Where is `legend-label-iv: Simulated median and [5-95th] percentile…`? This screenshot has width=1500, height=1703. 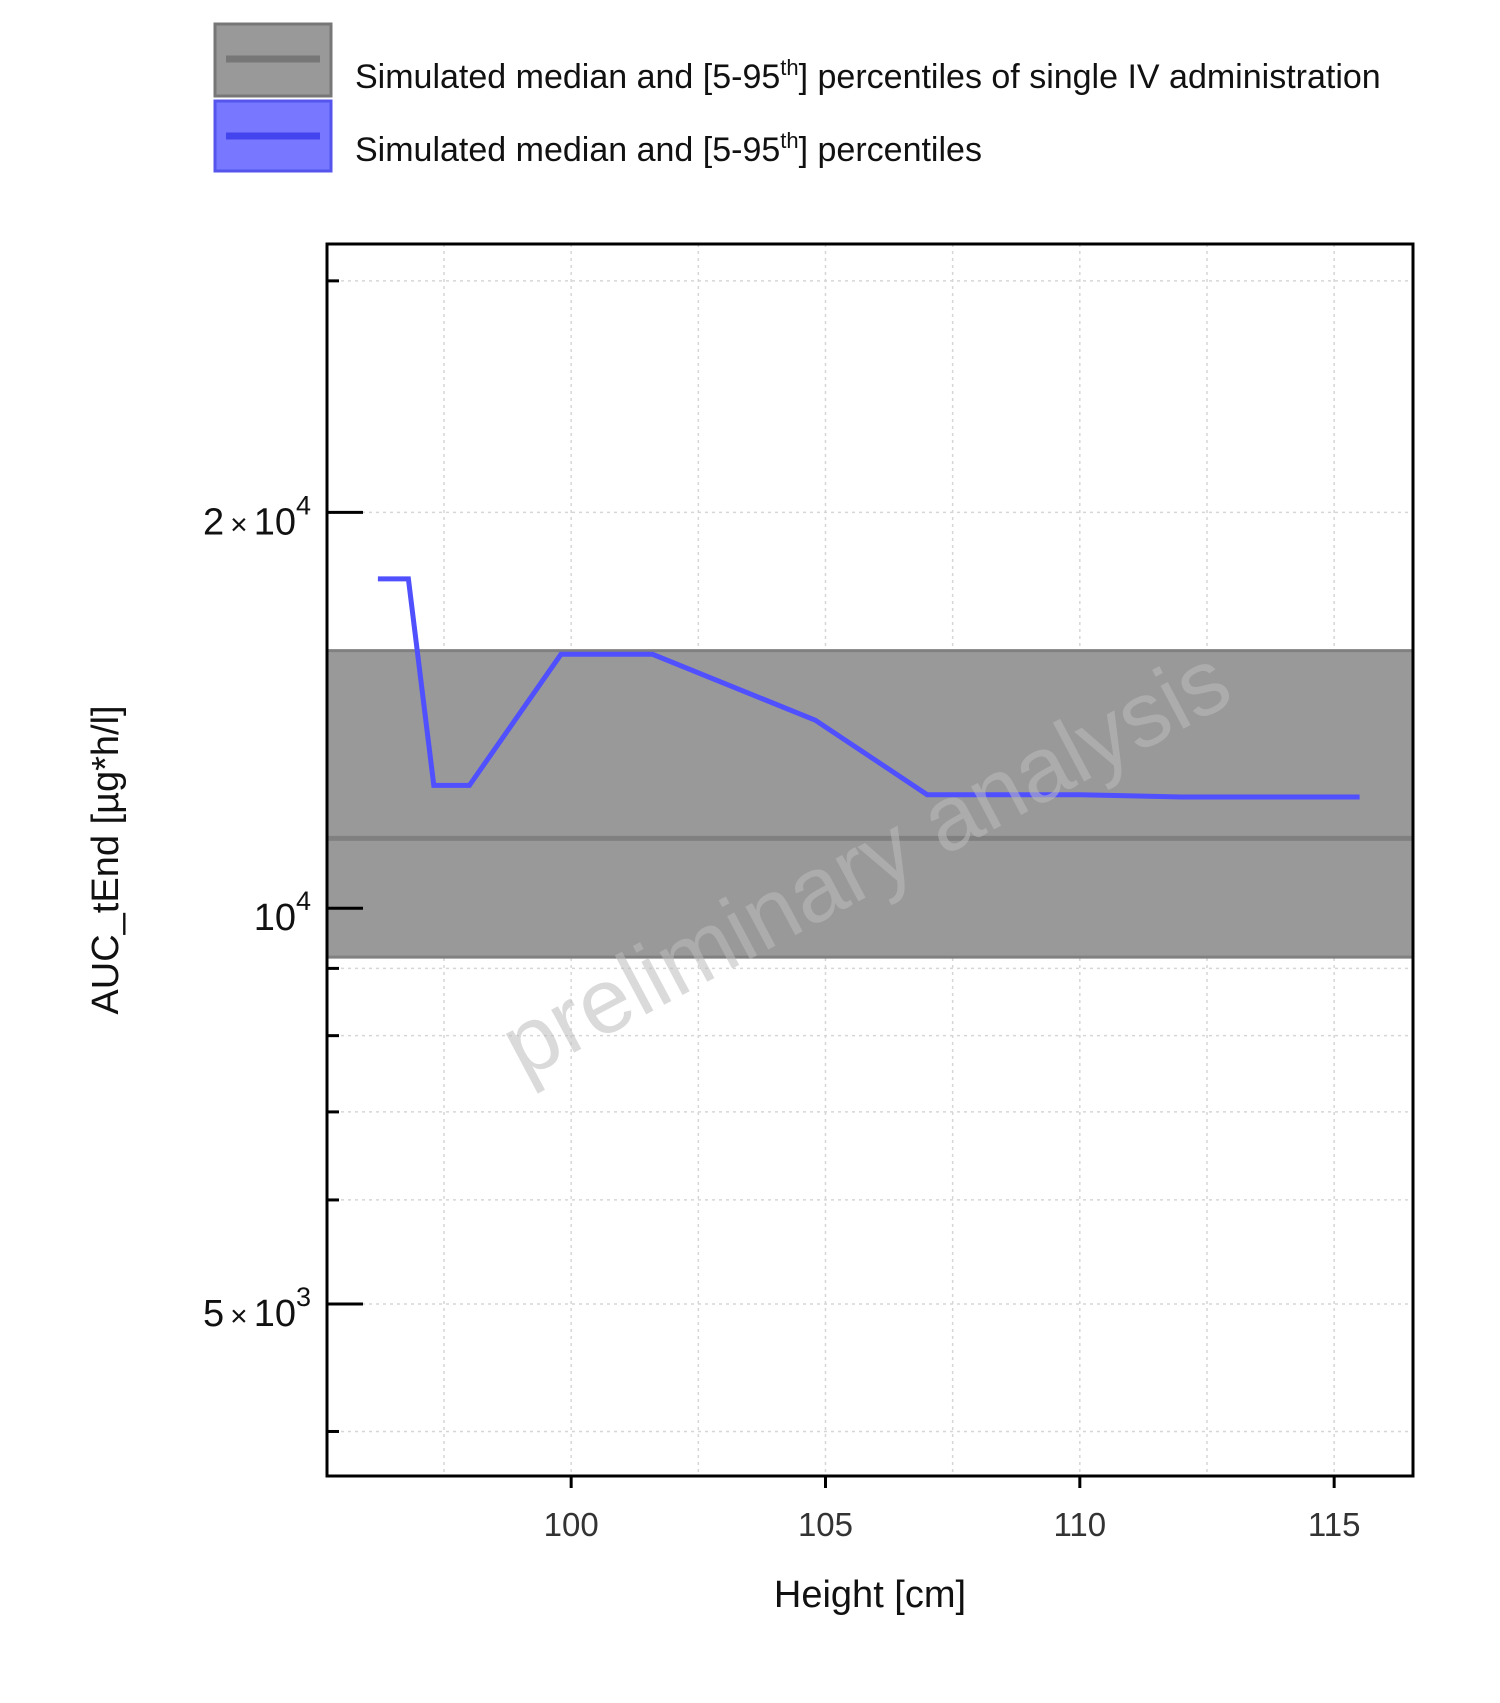 legend-label-iv: Simulated median and [5-95th] percentile… is located at coordinates (868, 75).